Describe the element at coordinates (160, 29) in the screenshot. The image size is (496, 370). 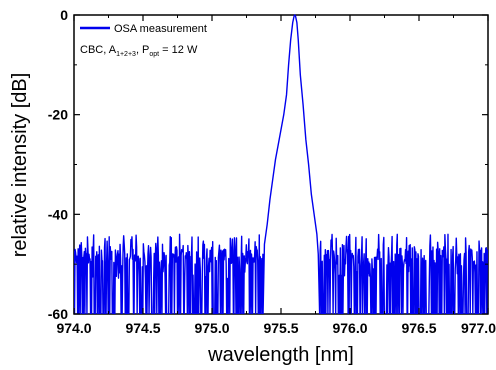
I see `legend-label-osa-measurement: OSA measurement` at that location.